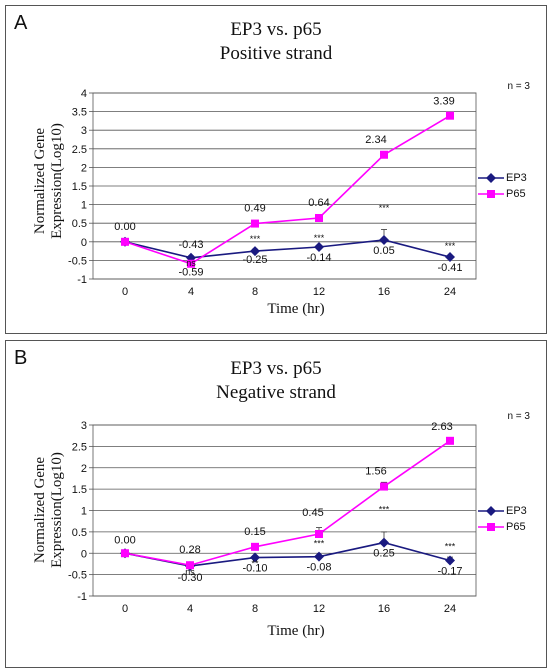  What do you see at coordinates (276, 392) in the screenshot?
I see `chart-subtitle-b: Negative strand` at bounding box center [276, 392].